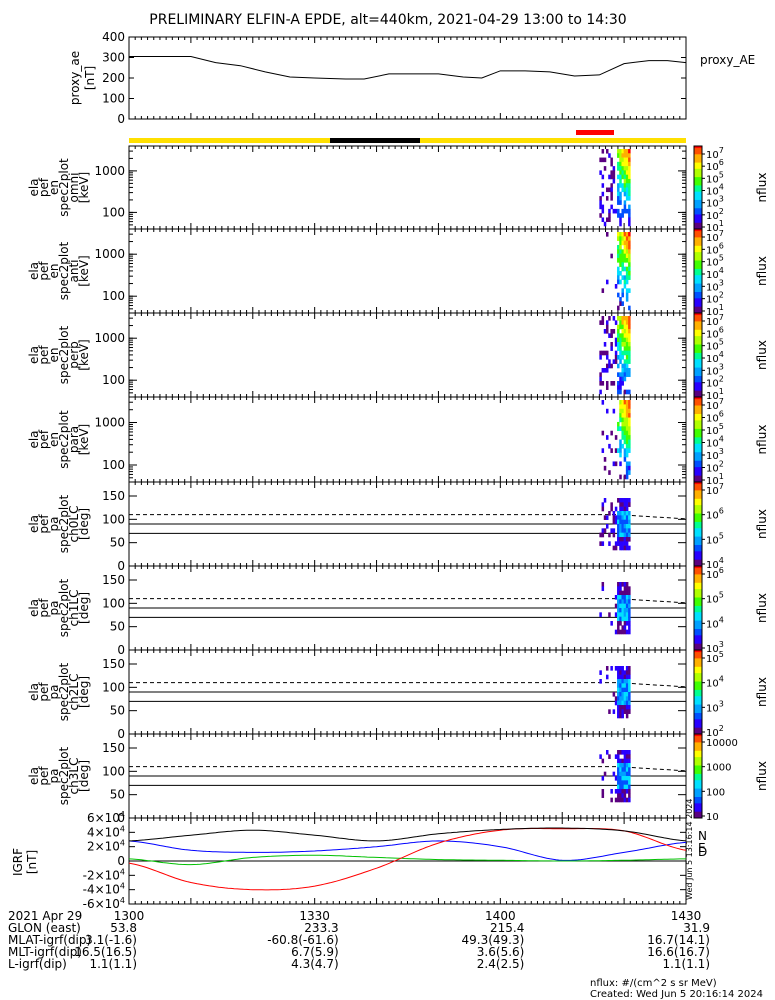 Image resolution: width=775 pixels, height=1000 pixels. Describe the element at coordinates (762, 188) in the screenshot. I see `colorbar-label: nflux` at that location.